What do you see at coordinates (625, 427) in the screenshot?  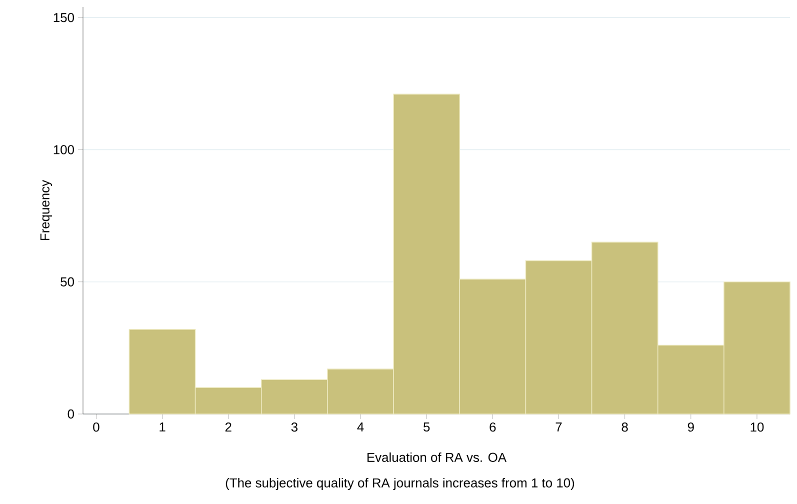 I see `x-tick-label: 8` at bounding box center [625, 427].